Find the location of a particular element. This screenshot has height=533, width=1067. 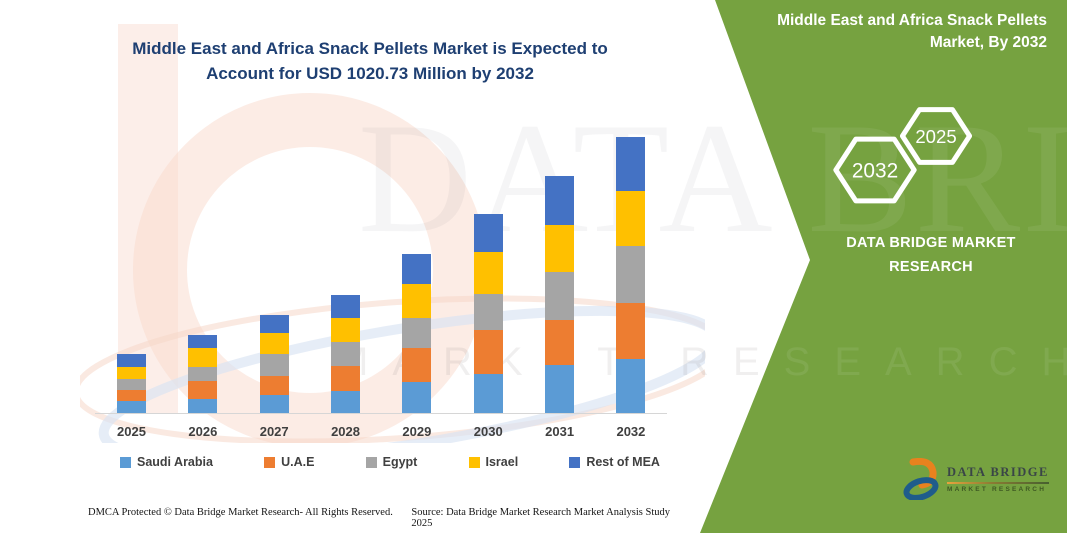

dbmr-logo-text: DATA BRIDGE MARKET RESEARCH is located at coordinates (998, 479).